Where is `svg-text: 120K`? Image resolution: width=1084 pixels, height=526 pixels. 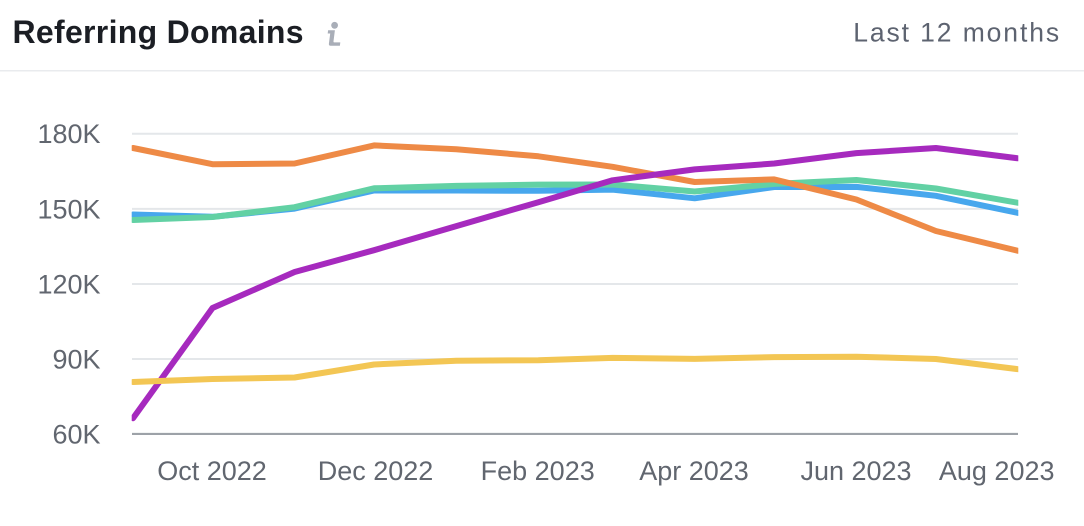 svg-text: 120K is located at coordinates (68, 284).